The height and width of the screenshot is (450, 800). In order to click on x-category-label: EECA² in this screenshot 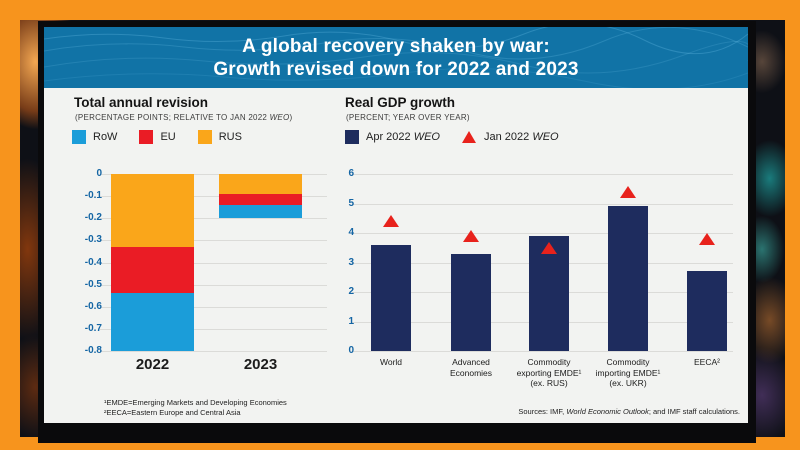, I will do `click(707, 362)`.